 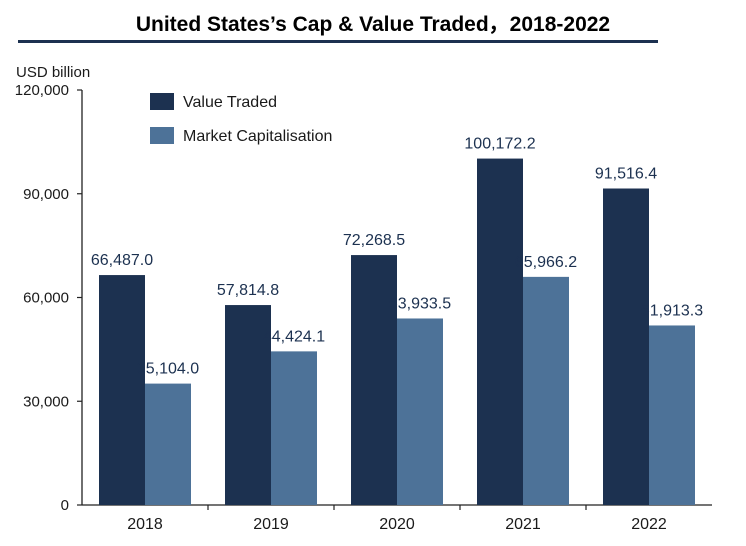 I want to click on y-tick-label: 60,000, so click(x=46, y=298).